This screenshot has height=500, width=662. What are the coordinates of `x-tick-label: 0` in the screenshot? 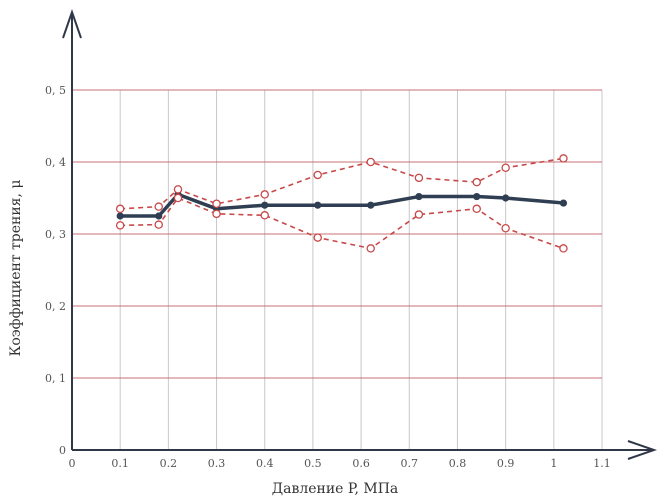 It's located at (72, 463).